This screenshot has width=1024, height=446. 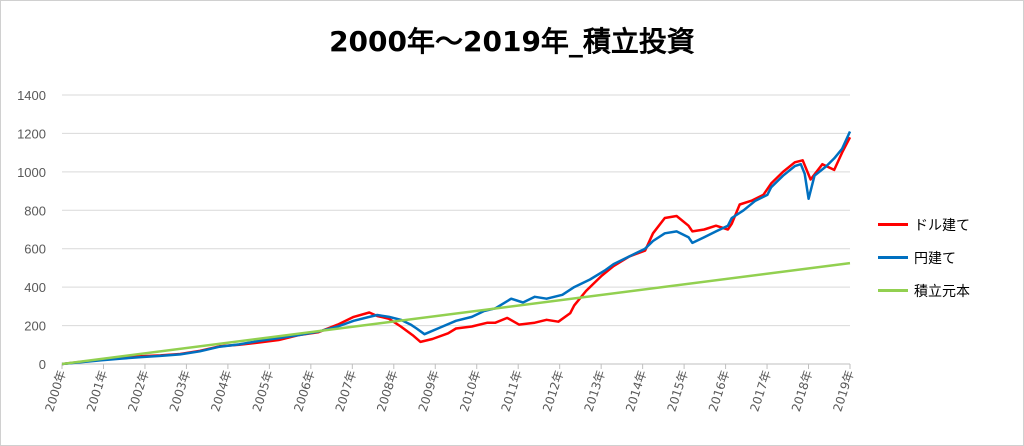 I want to click on x-tick-label: 2013年, so click(x=595, y=391).